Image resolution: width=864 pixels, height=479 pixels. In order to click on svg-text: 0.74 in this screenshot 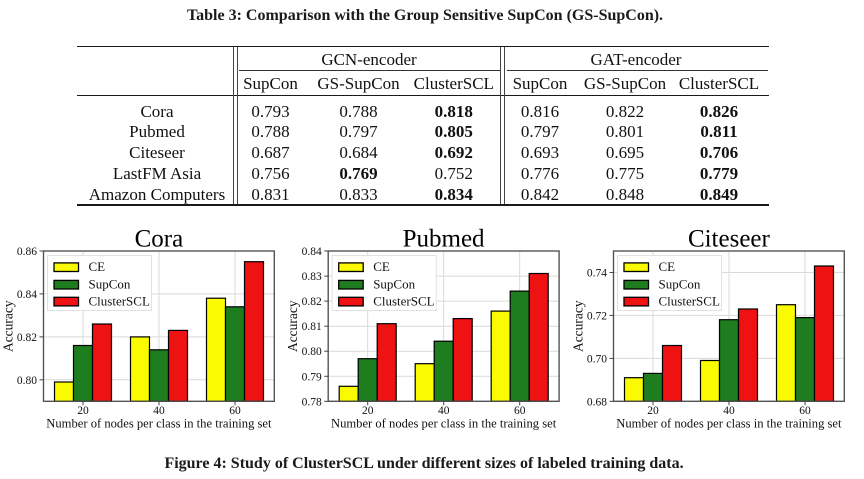, I will do `click(597, 274)`.